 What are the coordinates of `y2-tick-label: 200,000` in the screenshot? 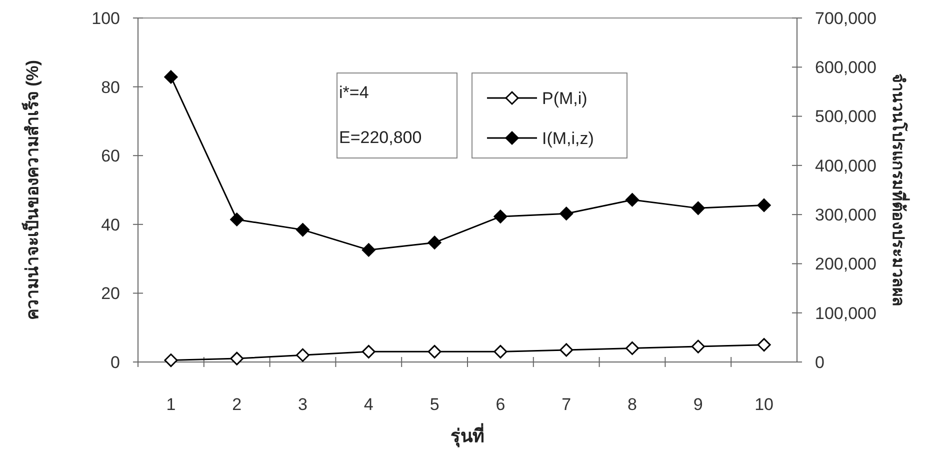 It's located at (845, 264).